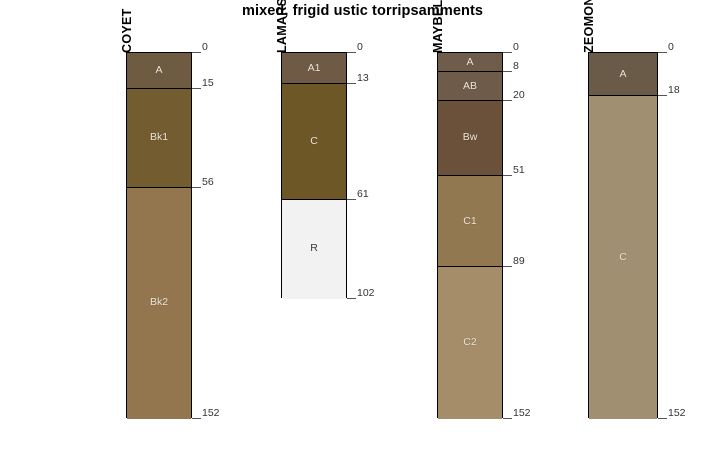  I want to click on horizon-bw: Bw, so click(470, 138).